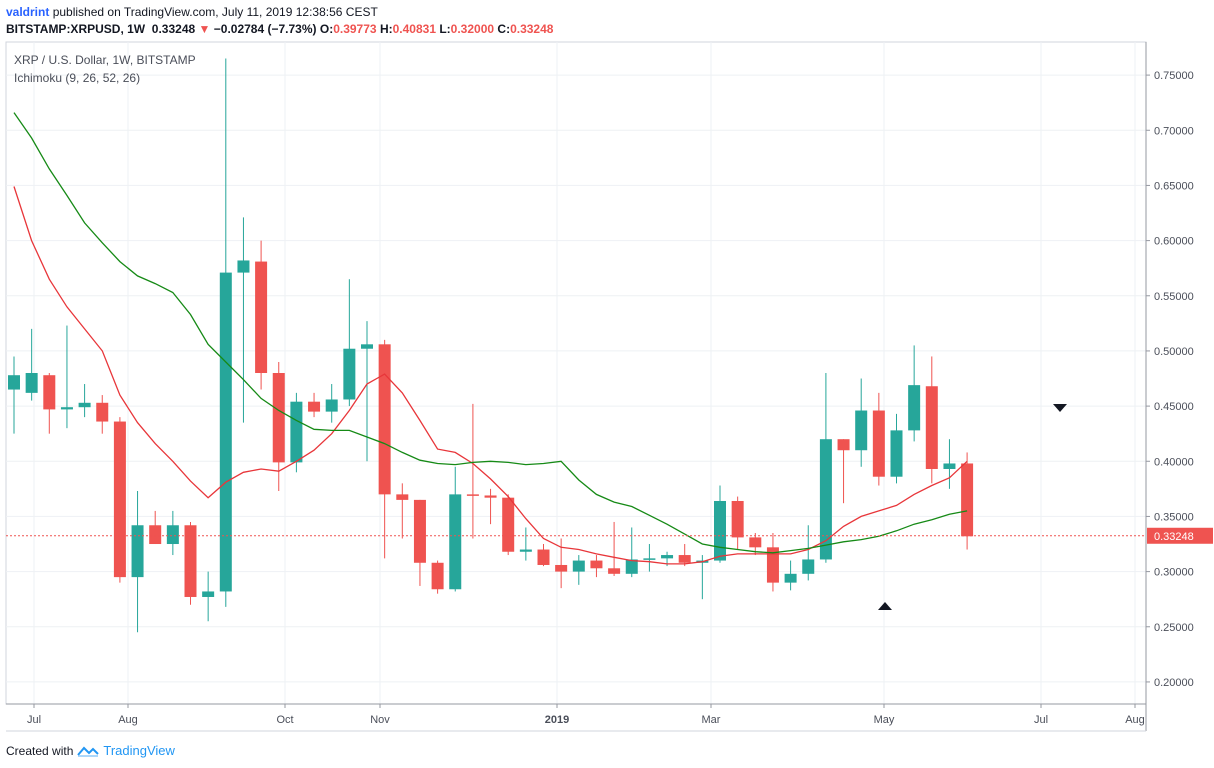 Image resolution: width=1214 pixels, height=768 pixels. What do you see at coordinates (386, 29) in the screenshot?
I see `high-label: H:` at bounding box center [386, 29].